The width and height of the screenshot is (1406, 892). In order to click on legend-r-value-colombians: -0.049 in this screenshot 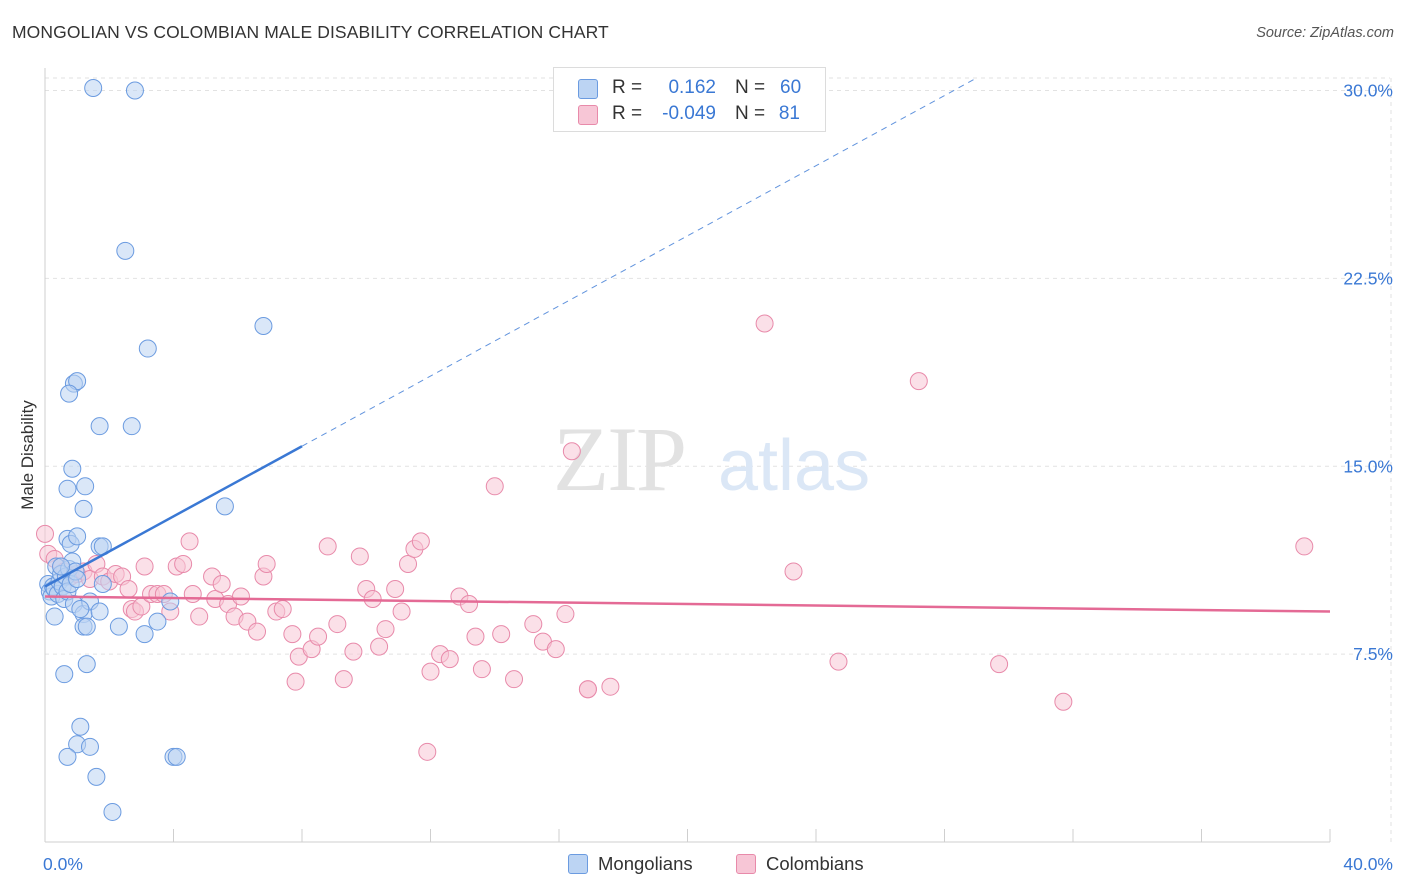, I will do `click(689, 113)`.